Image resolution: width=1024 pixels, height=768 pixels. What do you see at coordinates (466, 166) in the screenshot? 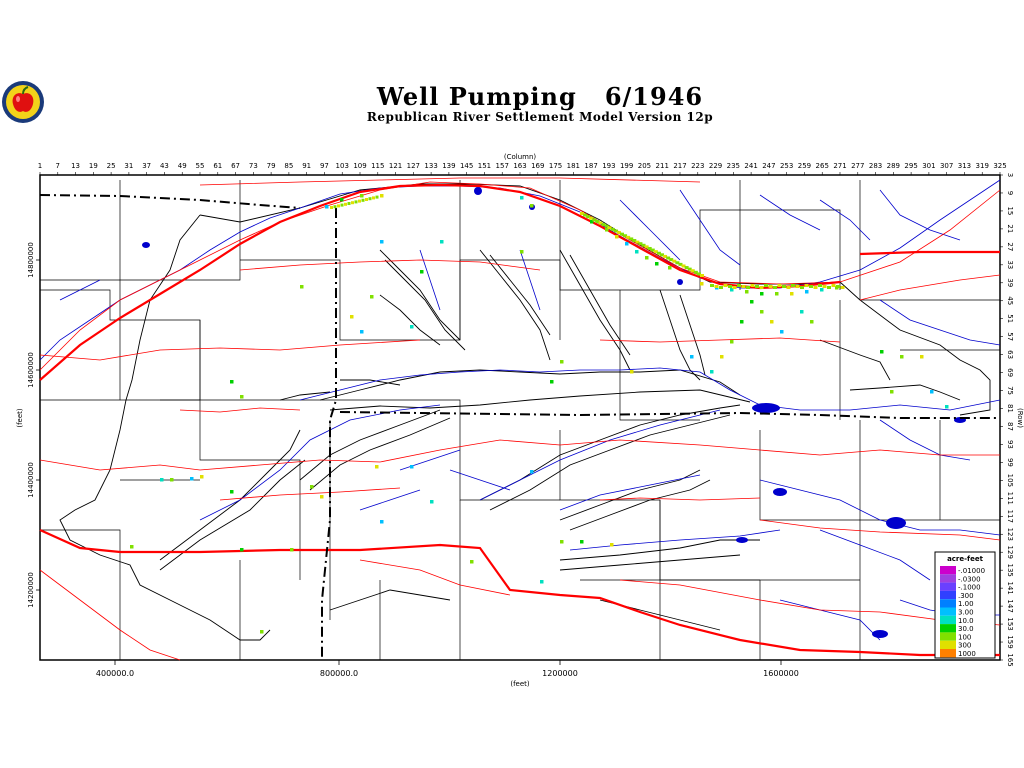
I see `column-tick-label: 145` at bounding box center [466, 166].